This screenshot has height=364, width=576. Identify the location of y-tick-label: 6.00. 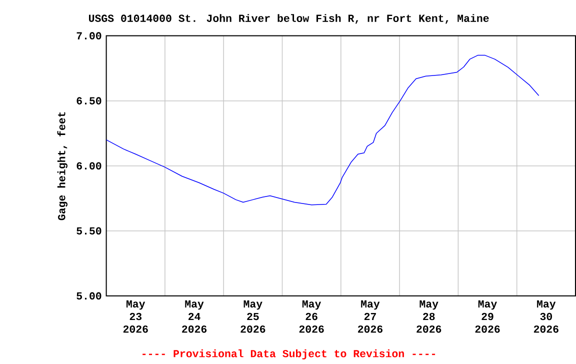
(89, 166).